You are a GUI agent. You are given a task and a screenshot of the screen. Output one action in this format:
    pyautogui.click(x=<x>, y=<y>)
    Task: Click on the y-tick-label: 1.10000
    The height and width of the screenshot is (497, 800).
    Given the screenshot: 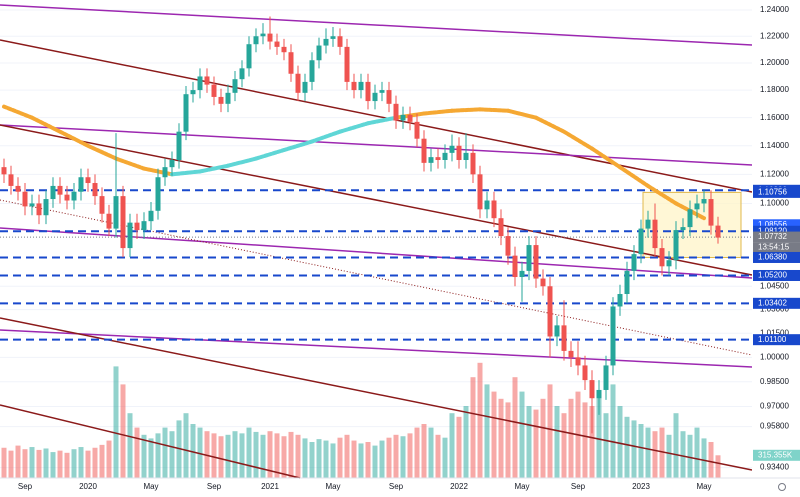 What is the action you would take?
    pyautogui.click(x=774, y=203)
    